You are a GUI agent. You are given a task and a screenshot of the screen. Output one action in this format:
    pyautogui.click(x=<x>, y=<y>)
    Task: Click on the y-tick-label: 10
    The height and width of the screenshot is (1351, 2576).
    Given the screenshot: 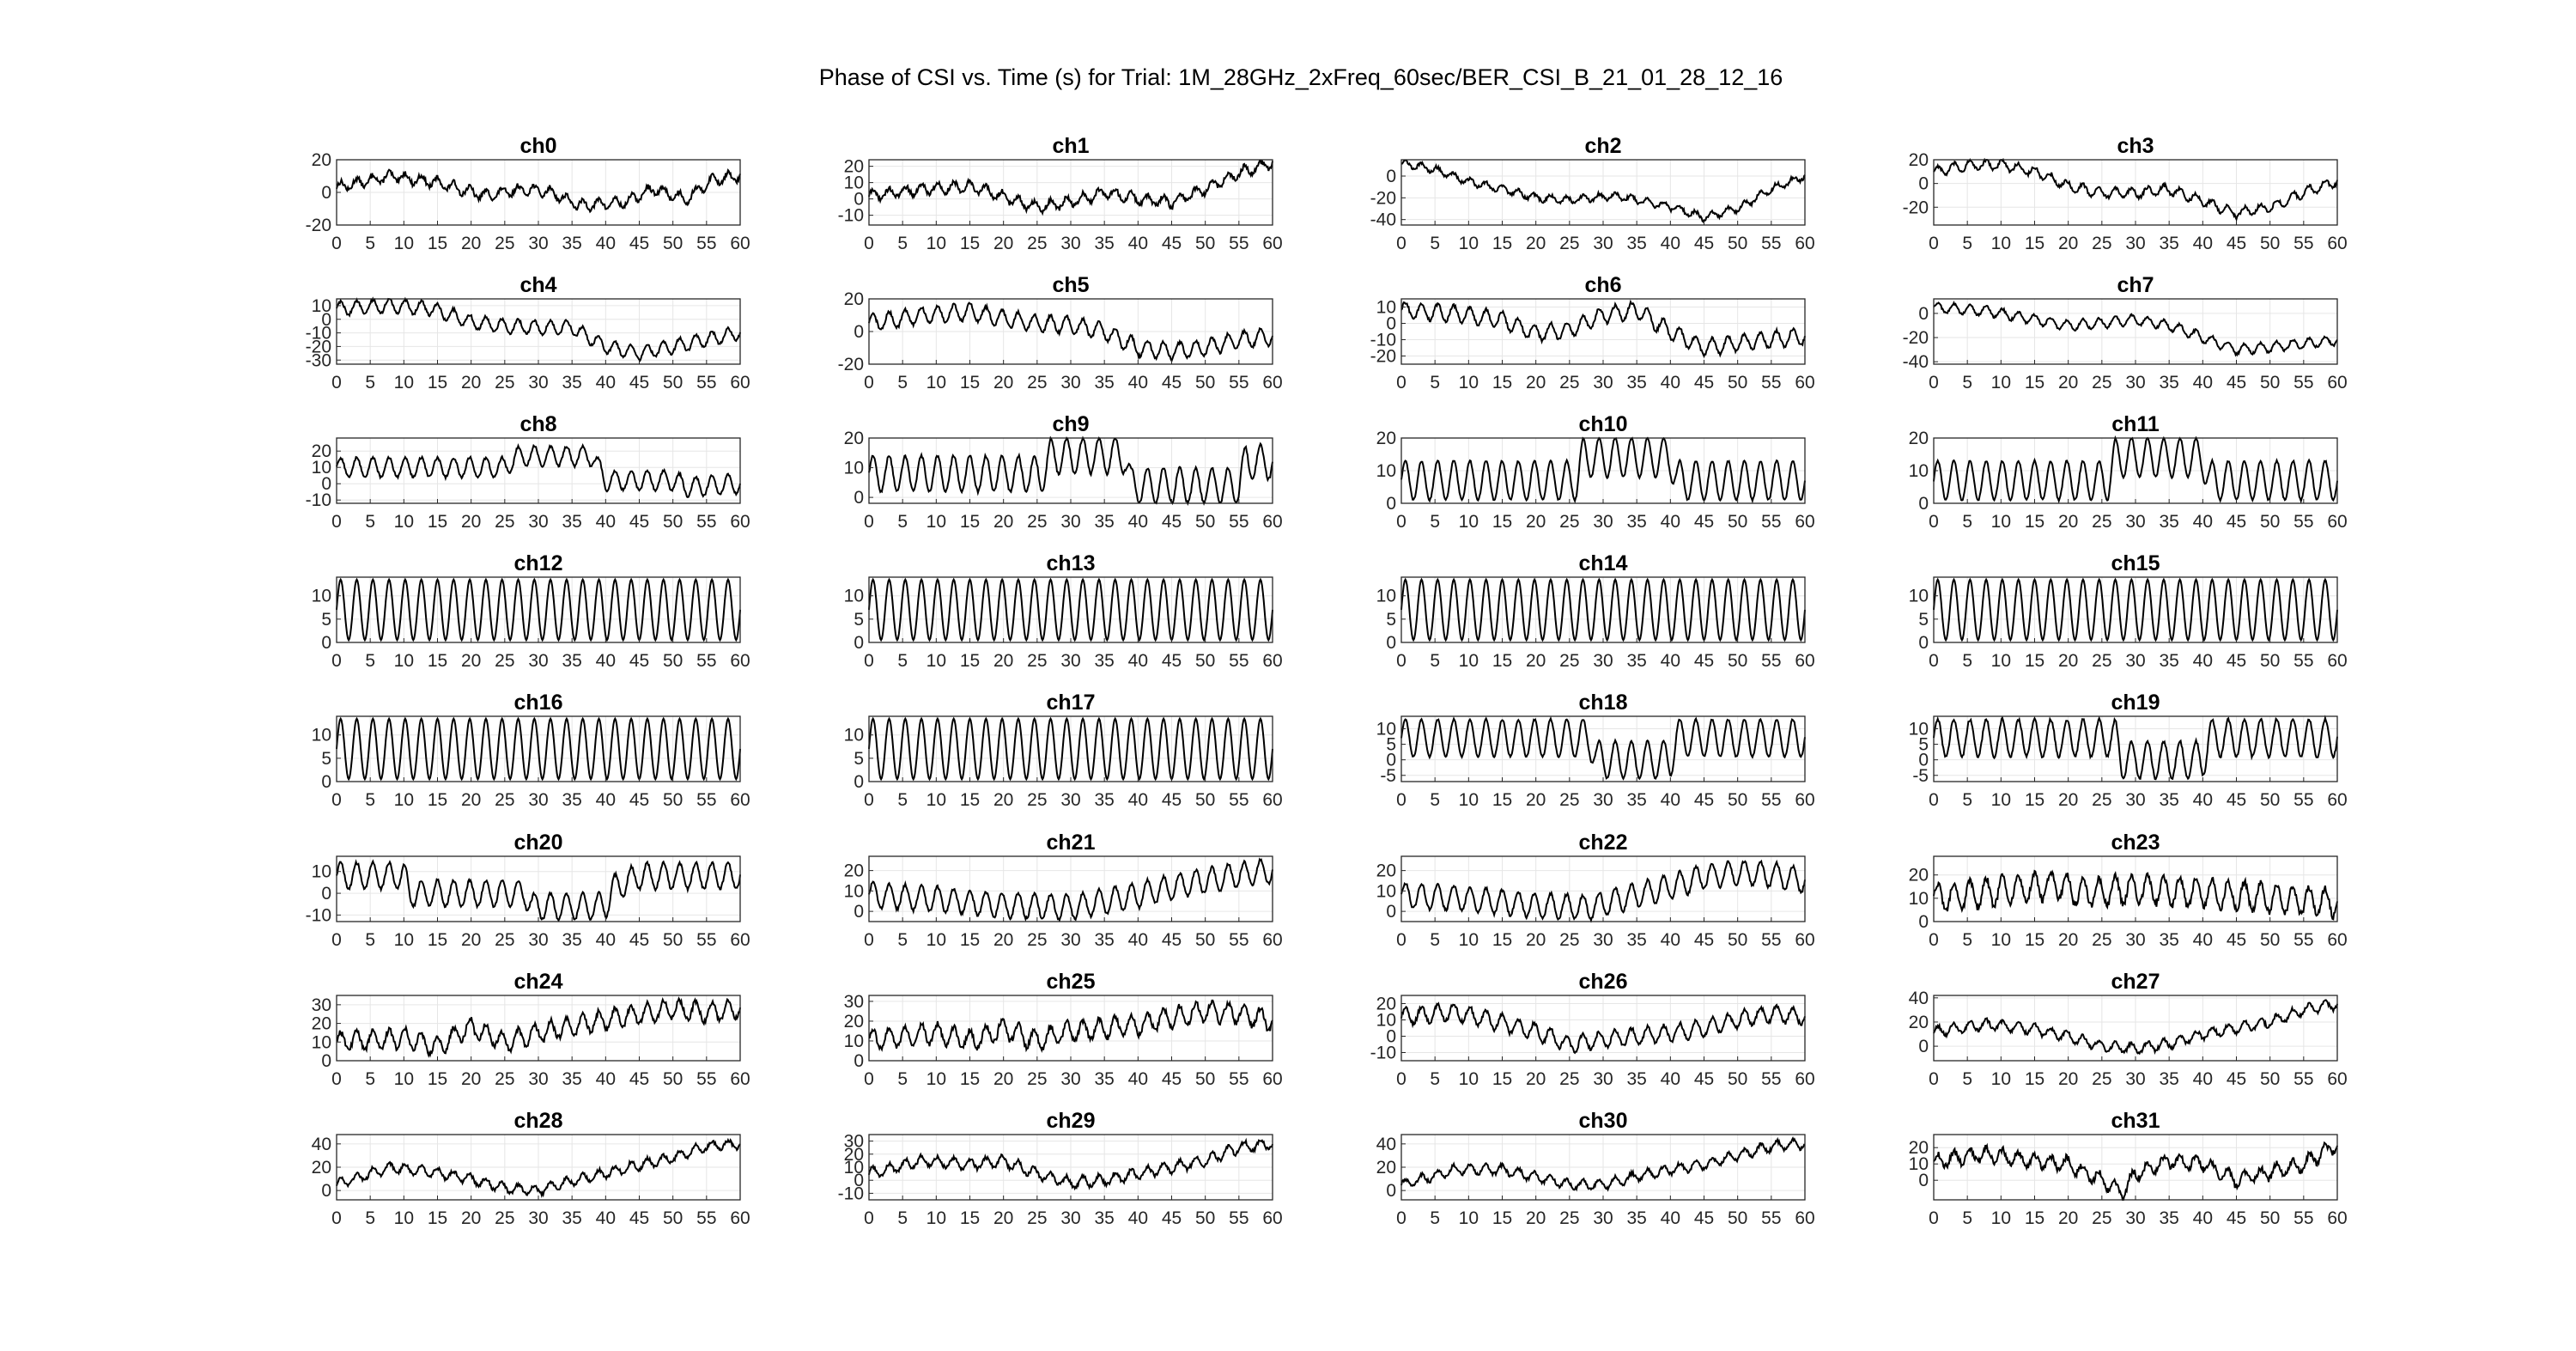 What is the action you would take?
    pyautogui.click(x=1386, y=471)
    